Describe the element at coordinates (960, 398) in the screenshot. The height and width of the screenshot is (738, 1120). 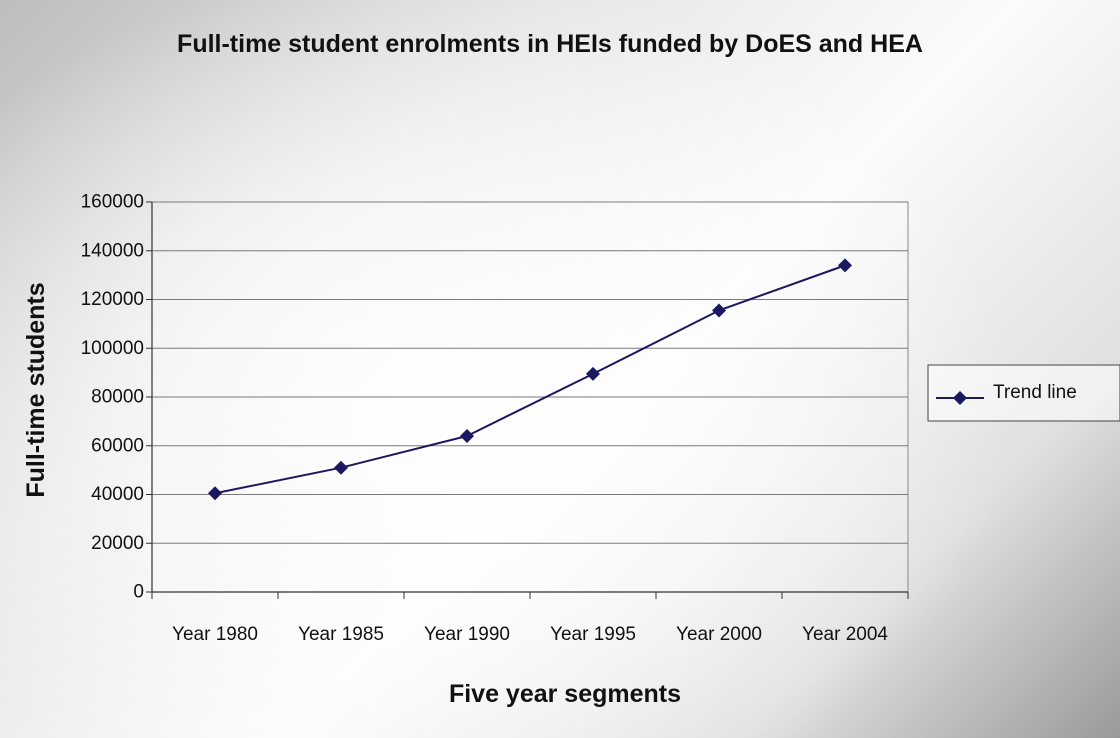
I see `legend-marker` at that location.